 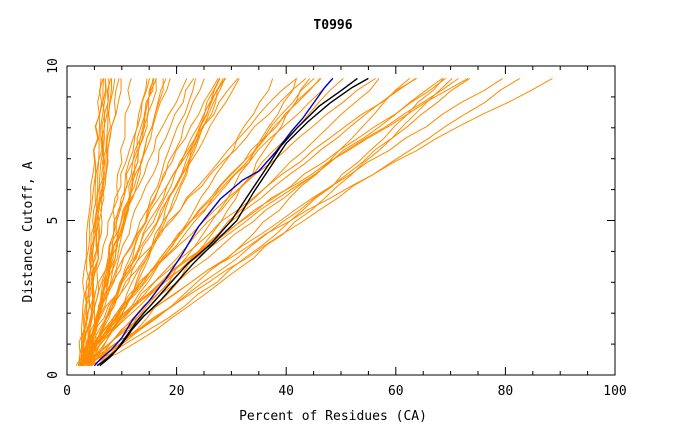 I want to click on x-axis-label: Percent of Residues (CA), so click(x=333, y=416).